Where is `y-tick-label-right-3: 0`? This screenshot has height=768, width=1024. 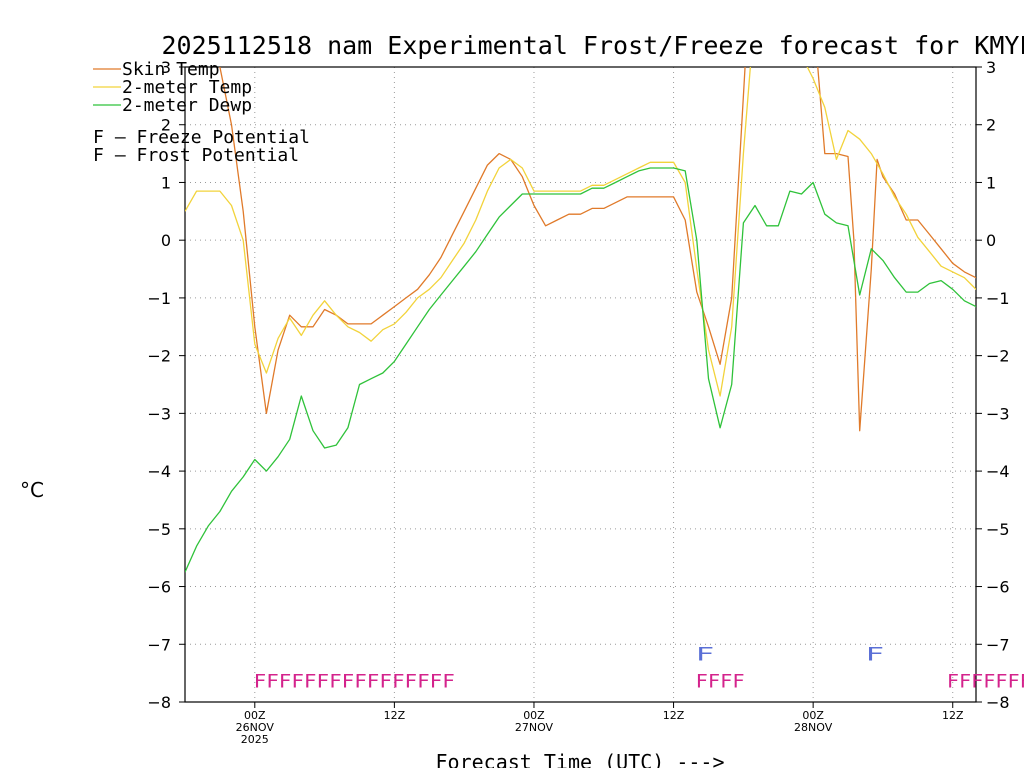
y-tick-label-right-3: 0 is located at coordinates (991, 240).